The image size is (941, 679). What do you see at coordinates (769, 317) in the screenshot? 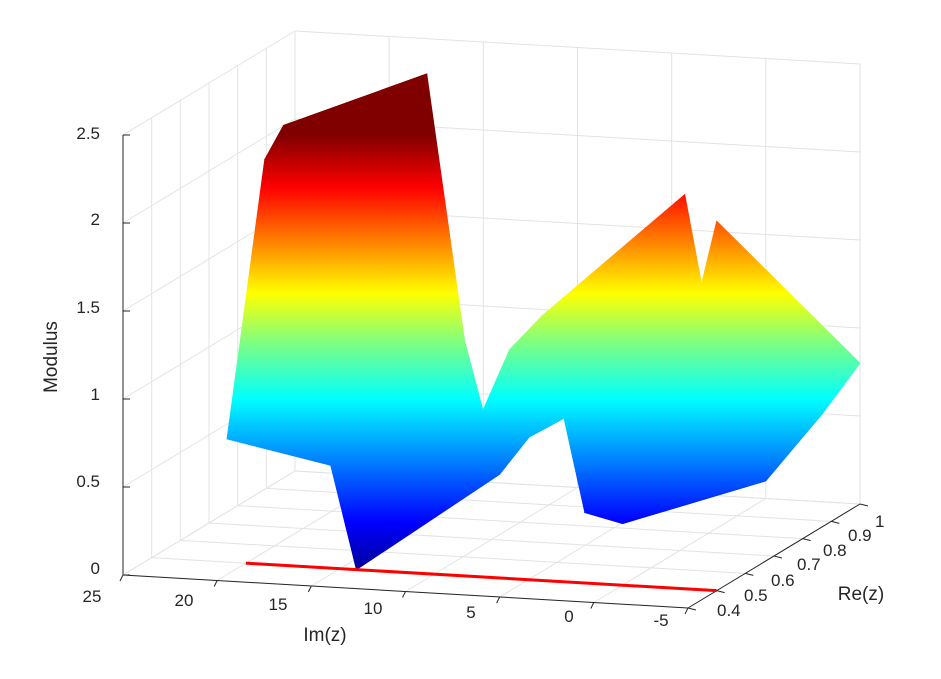
I see `surface-strip` at bounding box center [769, 317].